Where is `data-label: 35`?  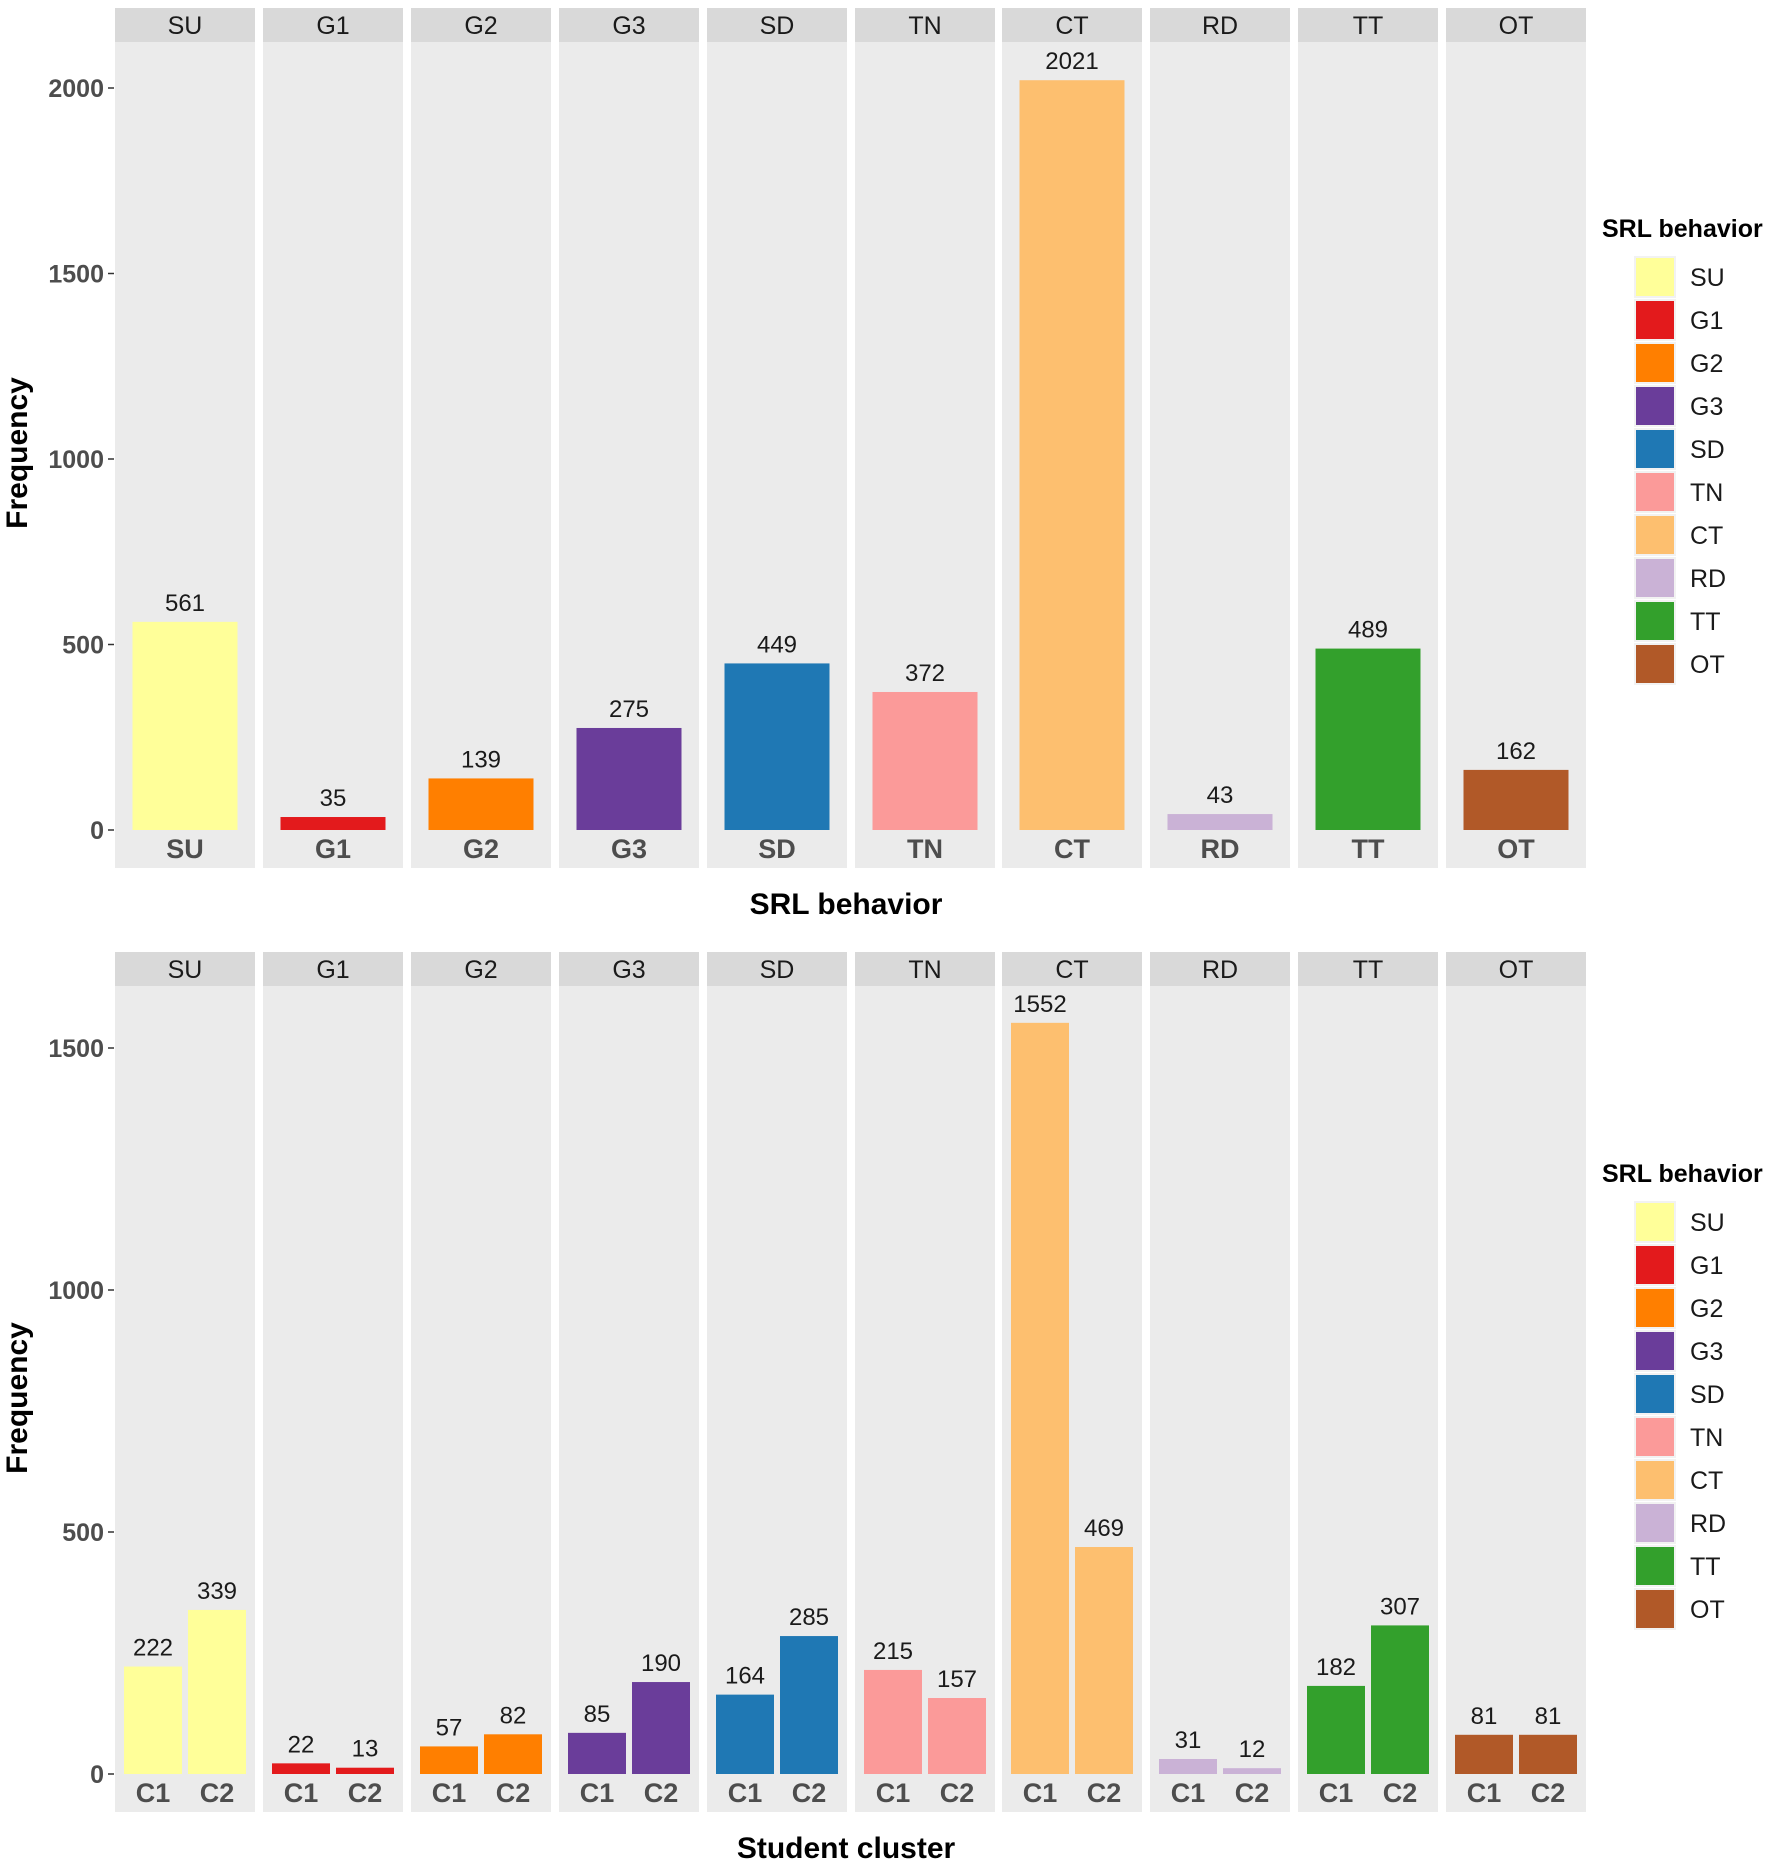
data-label: 35 is located at coordinates (333, 798).